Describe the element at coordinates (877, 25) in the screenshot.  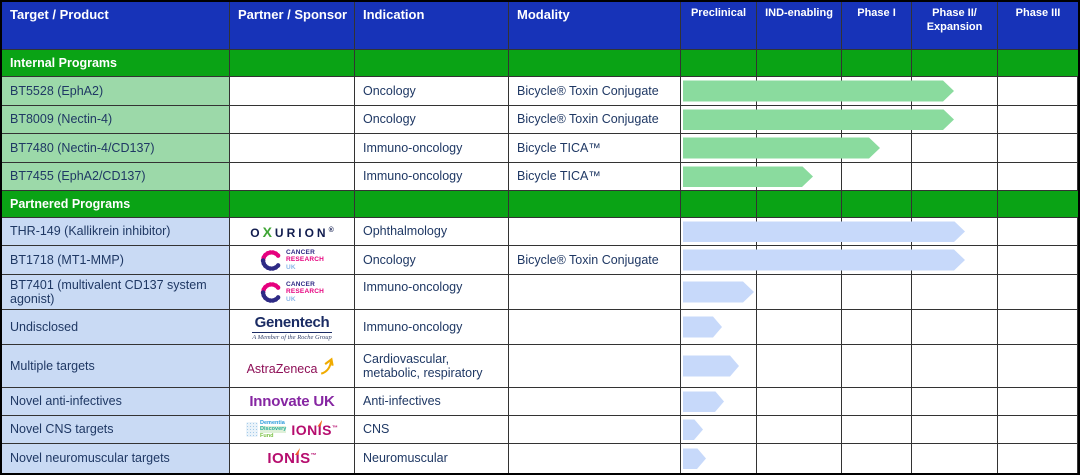
I see `col-header-phase1: Phase I` at that location.